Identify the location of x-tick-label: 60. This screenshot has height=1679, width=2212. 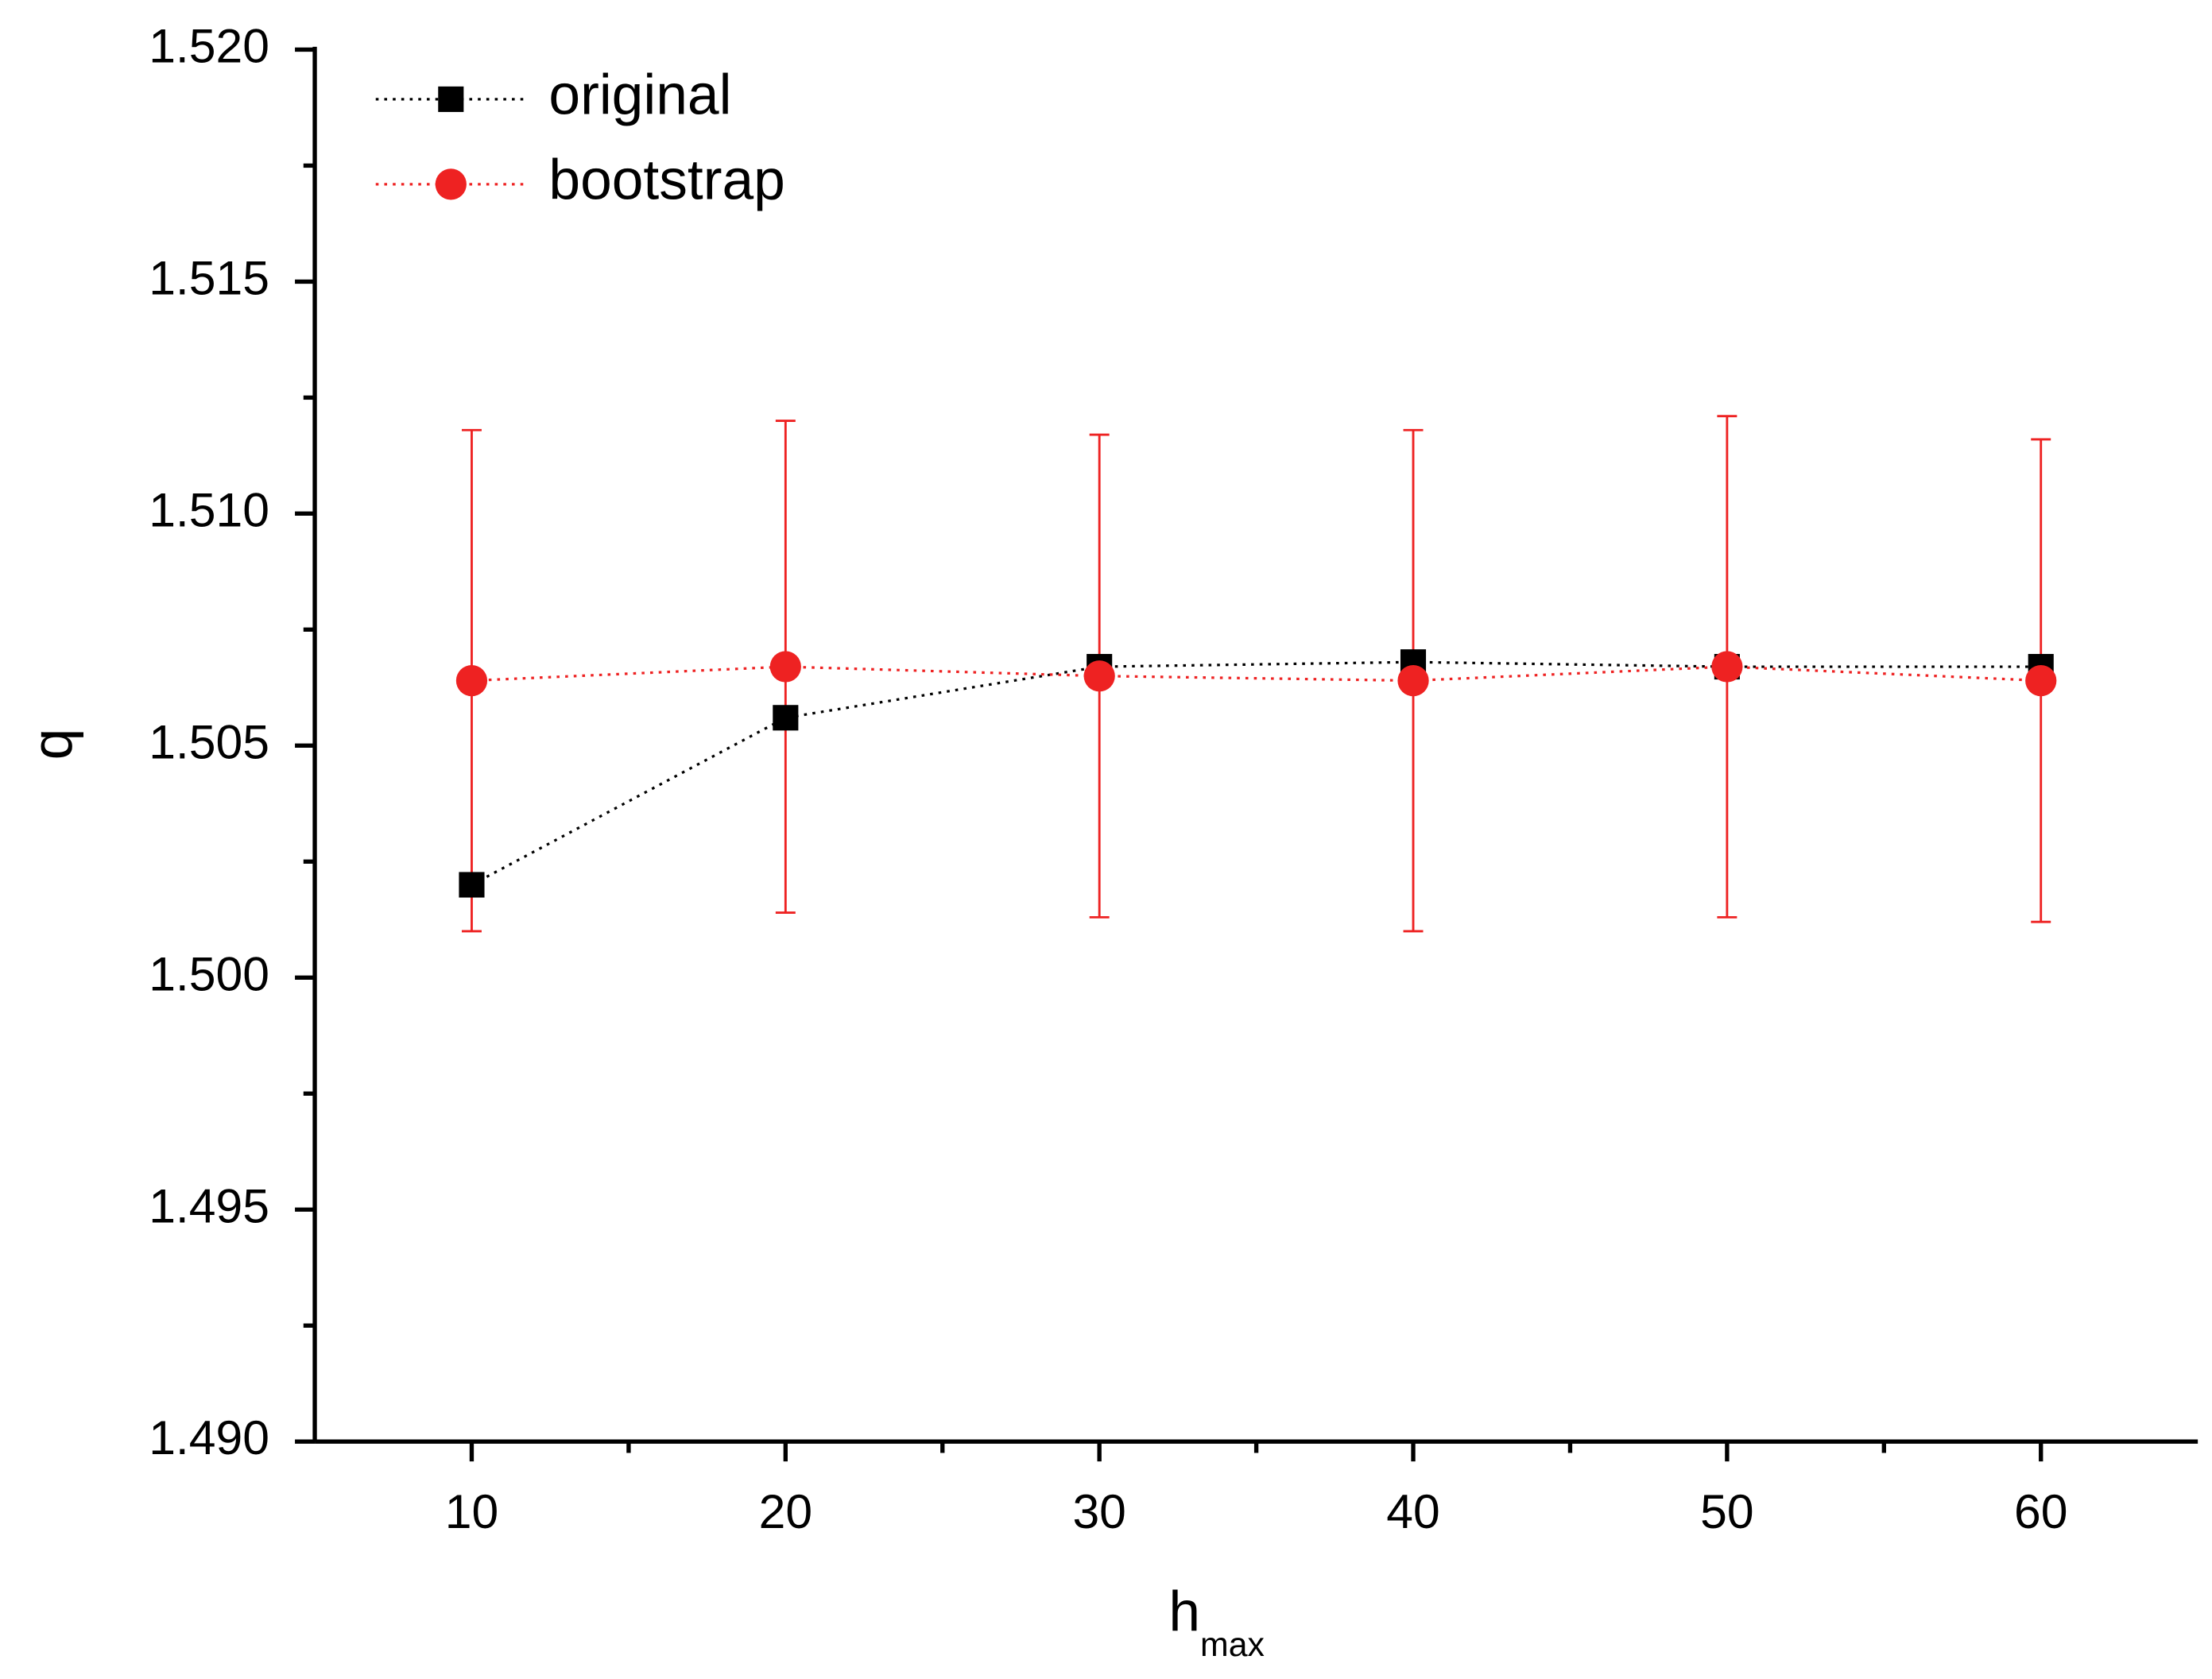
(2041, 1511).